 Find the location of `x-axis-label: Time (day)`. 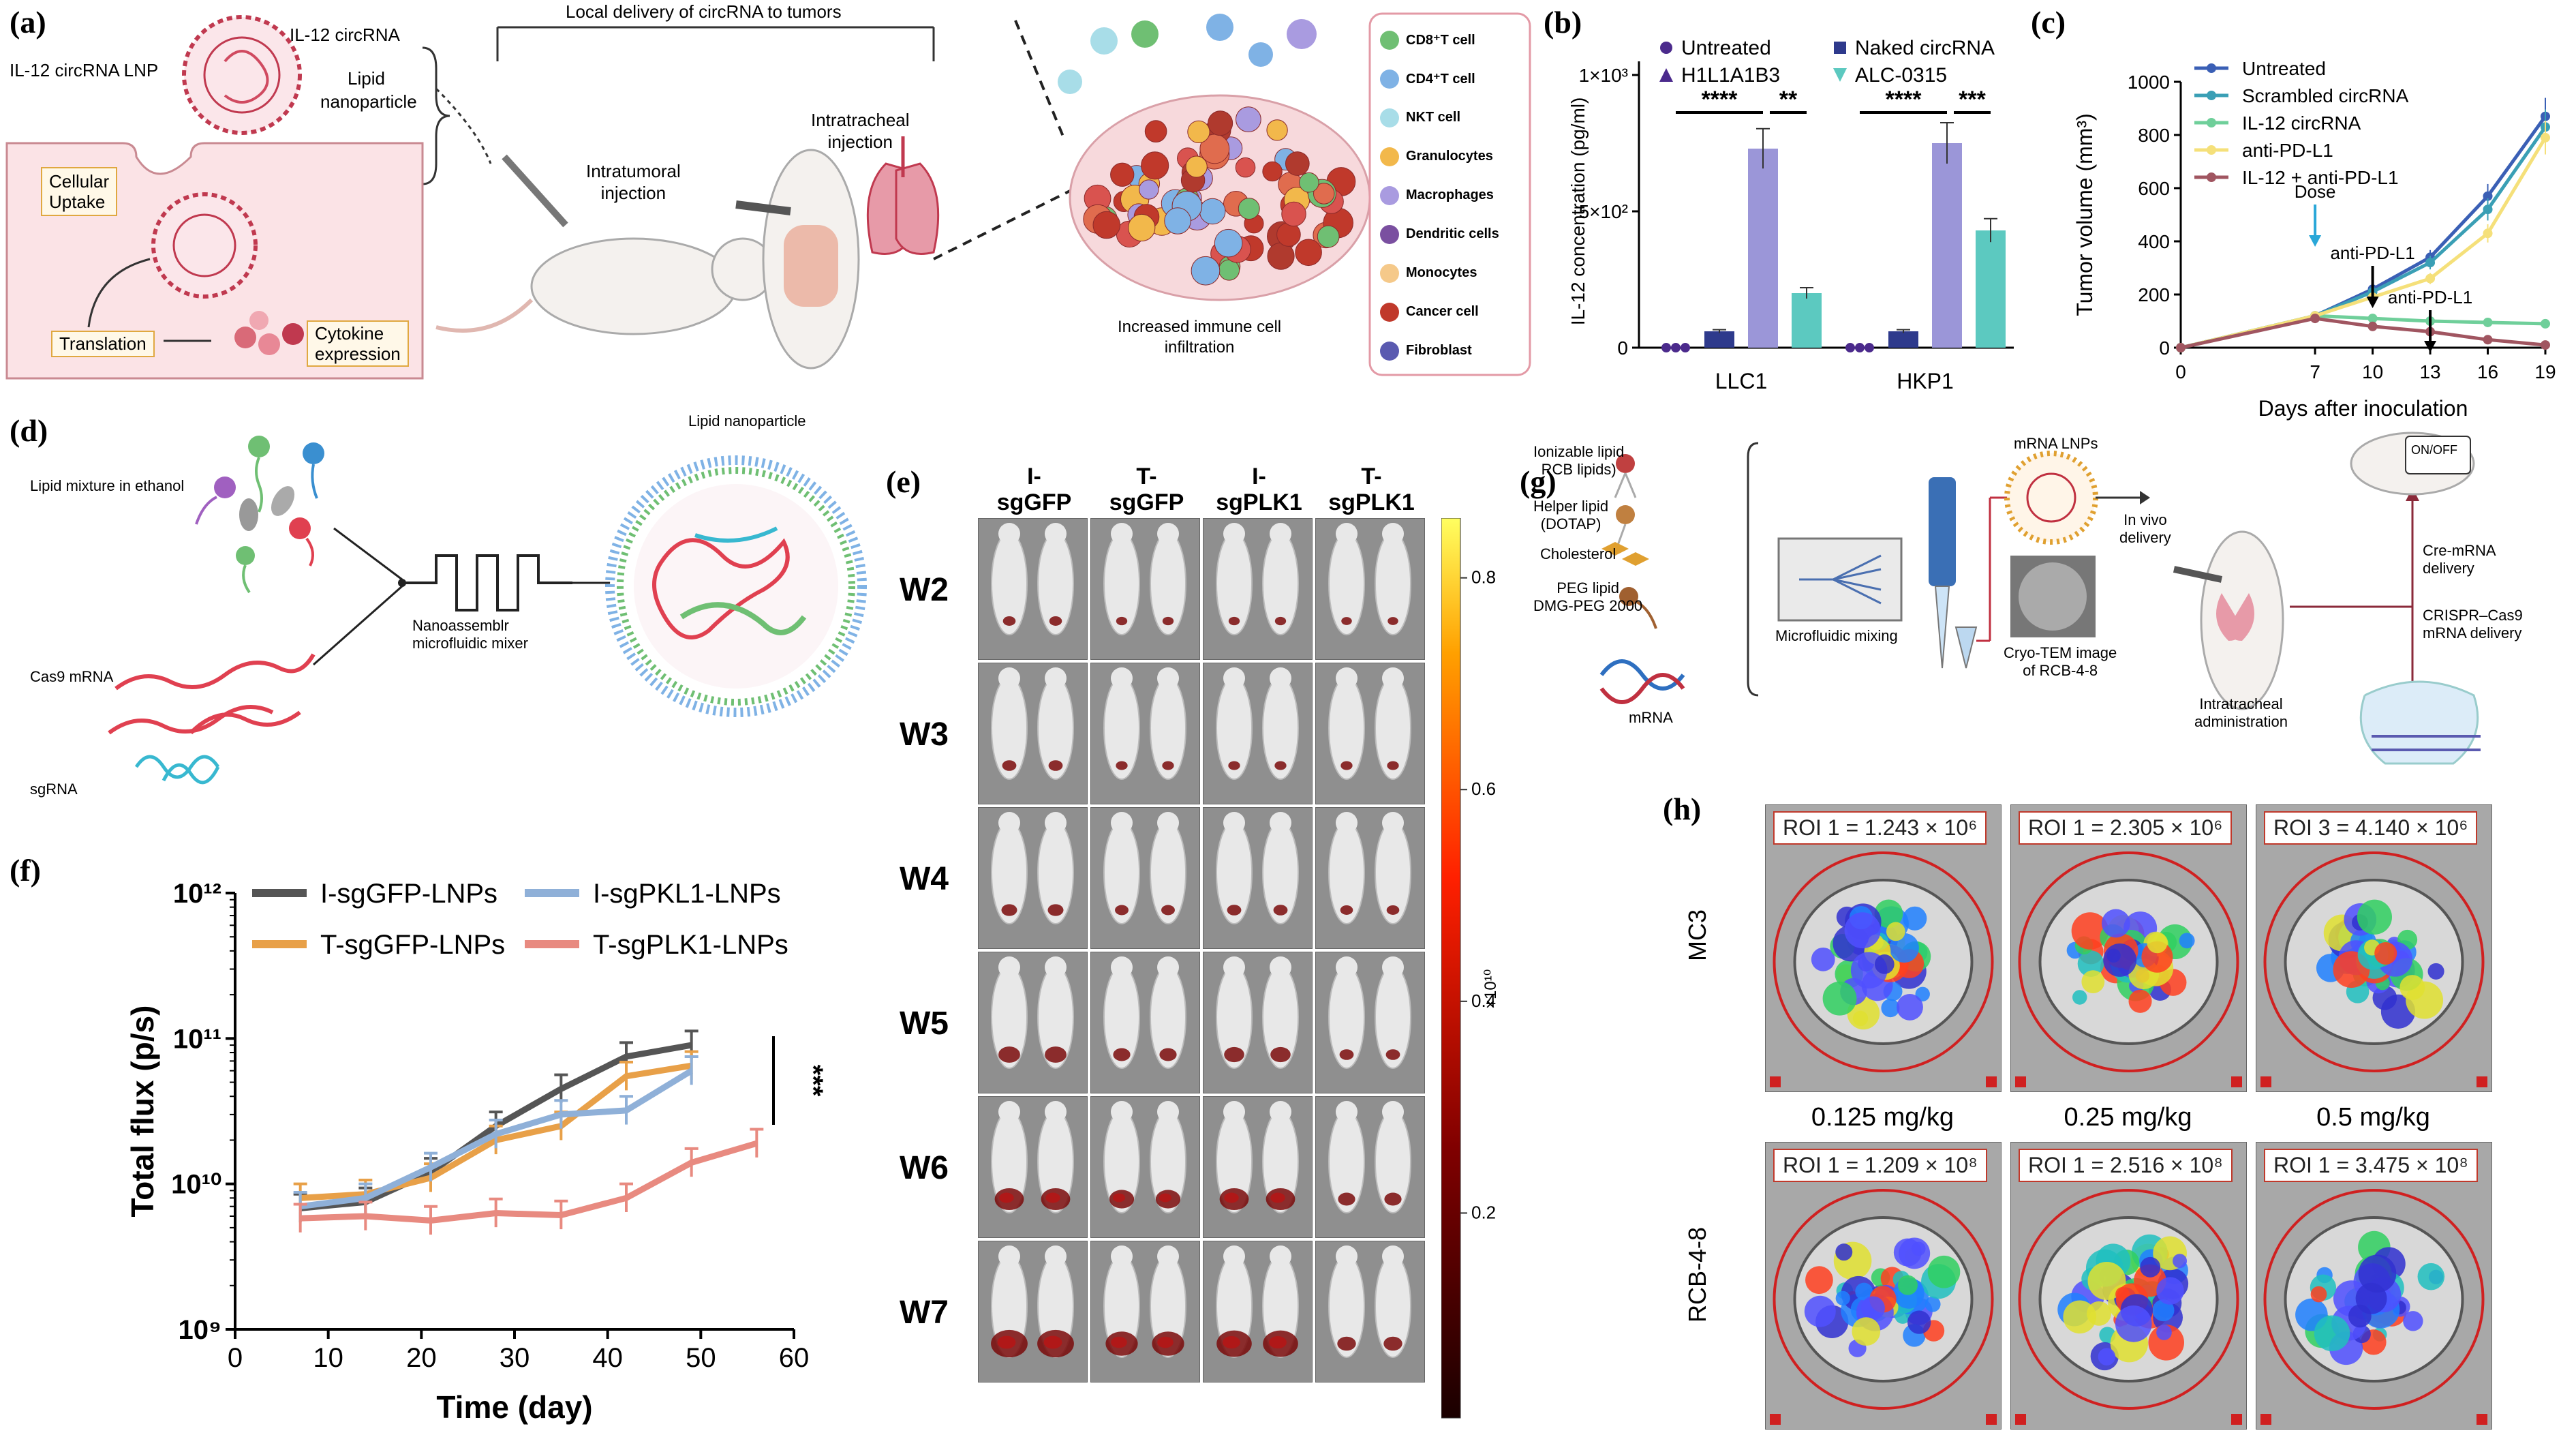

x-axis-label: Time (day) is located at coordinates (514, 1407).